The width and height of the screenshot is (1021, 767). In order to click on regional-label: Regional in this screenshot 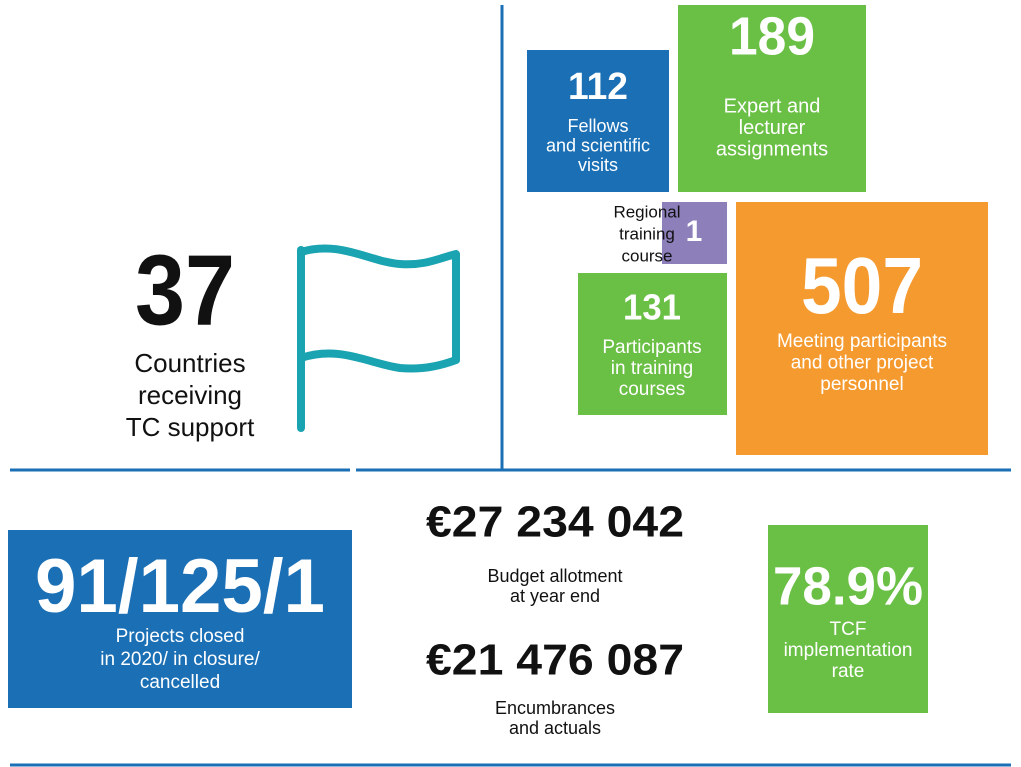, I will do `click(646, 211)`.